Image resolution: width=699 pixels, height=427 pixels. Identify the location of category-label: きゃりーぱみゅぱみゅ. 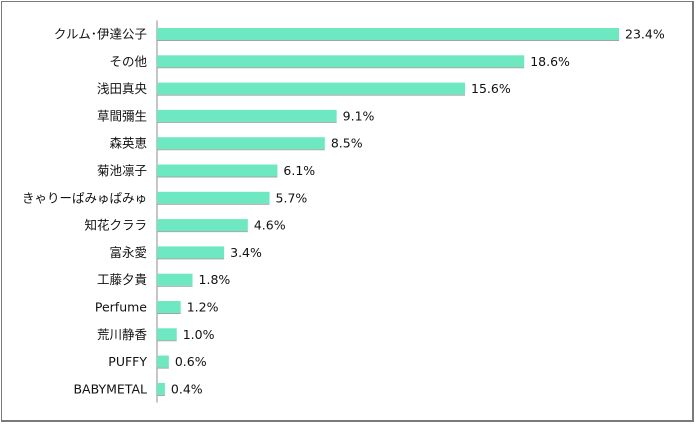
(84, 197).